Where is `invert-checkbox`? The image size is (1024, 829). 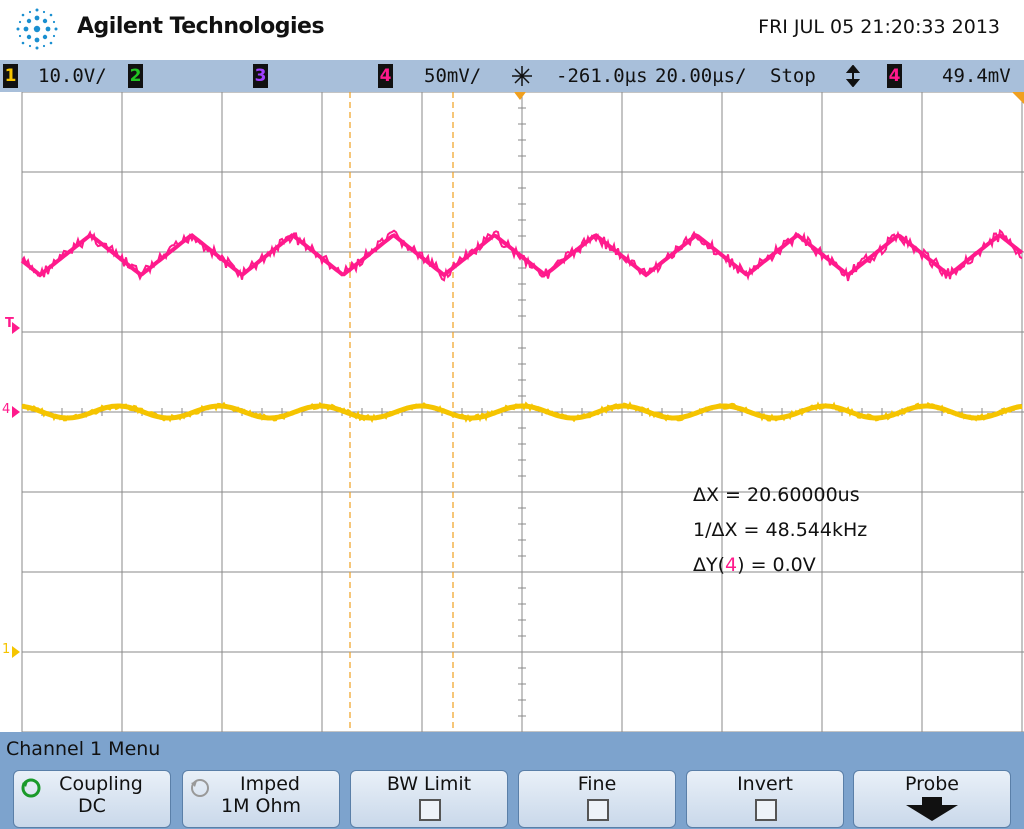
invert-checkbox is located at coordinates (766, 810).